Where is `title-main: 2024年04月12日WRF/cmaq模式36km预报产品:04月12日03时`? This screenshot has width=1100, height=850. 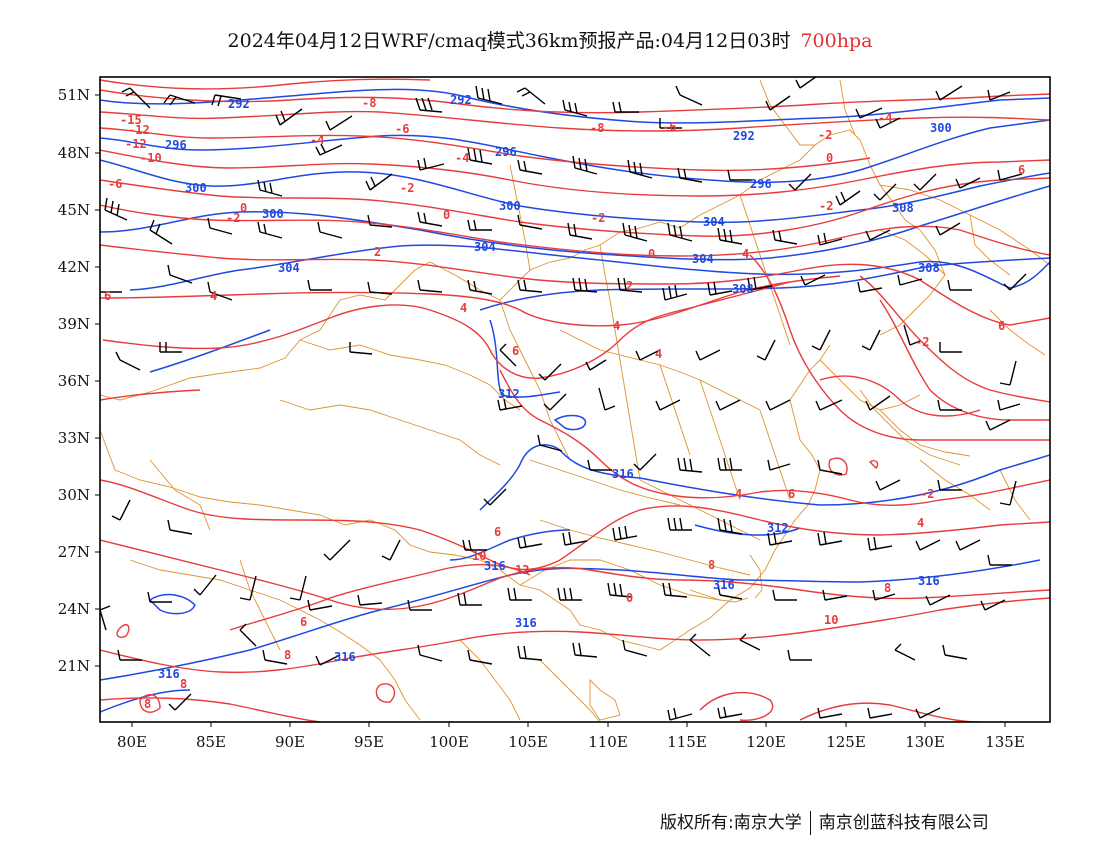 title-main: 2024年04月12日WRF/cmaq模式36km预报产品:04月12日03时 is located at coordinates (509, 41).